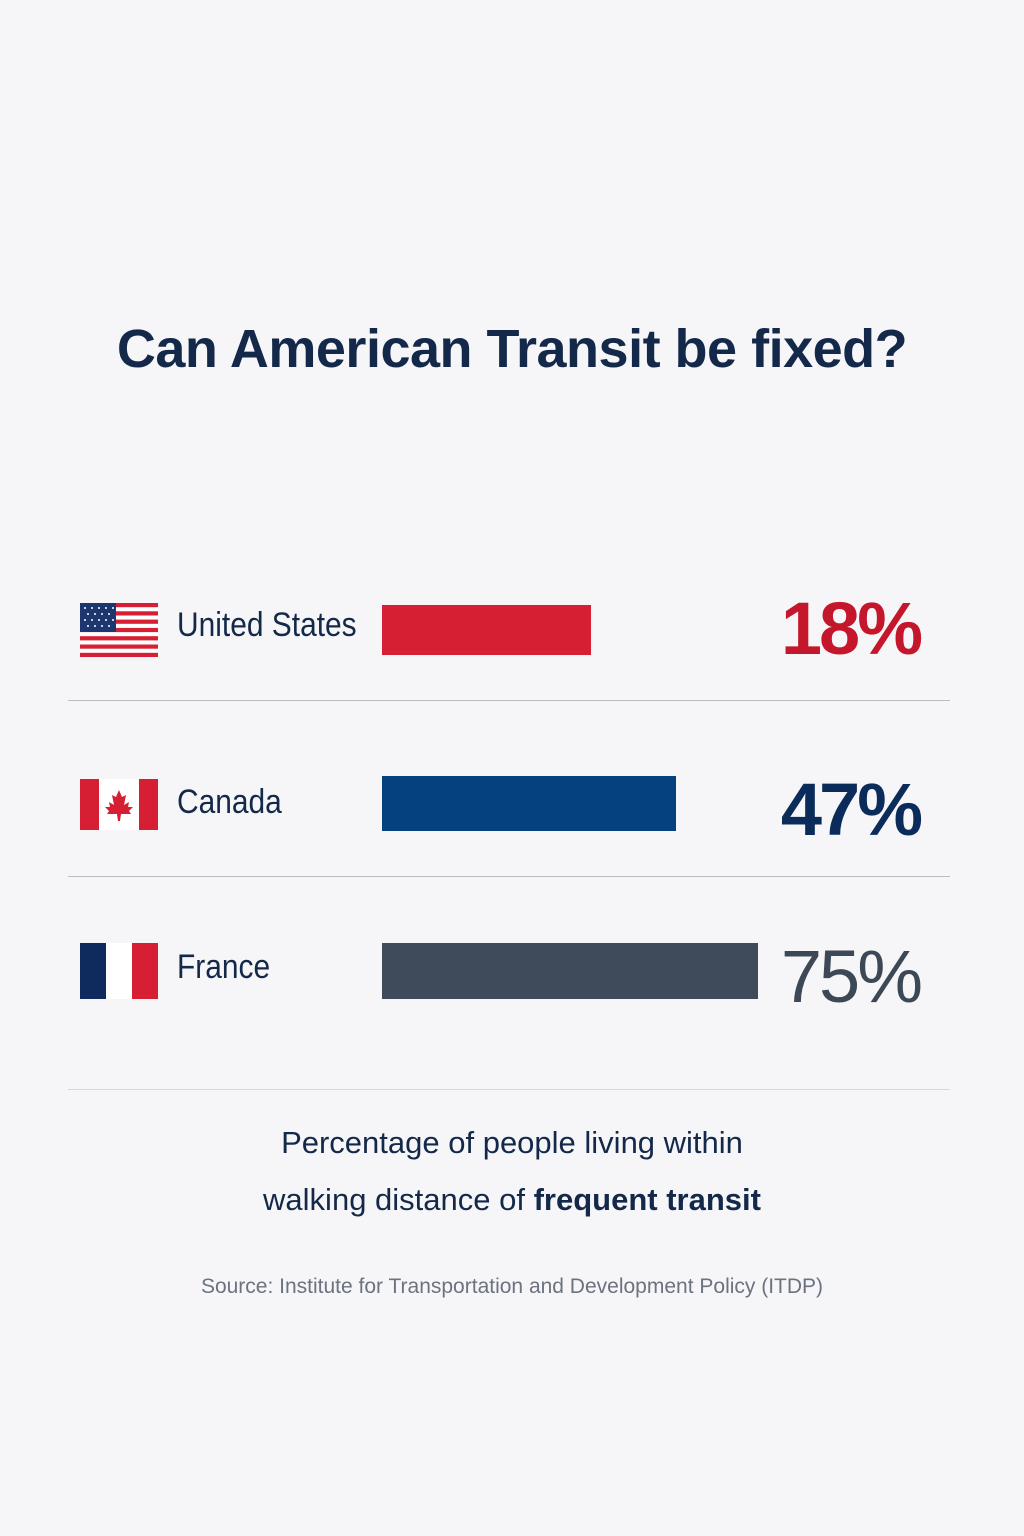 The width and height of the screenshot is (1024, 1536). Describe the element at coordinates (119, 630) in the screenshot. I see `us-flag-icon` at that location.